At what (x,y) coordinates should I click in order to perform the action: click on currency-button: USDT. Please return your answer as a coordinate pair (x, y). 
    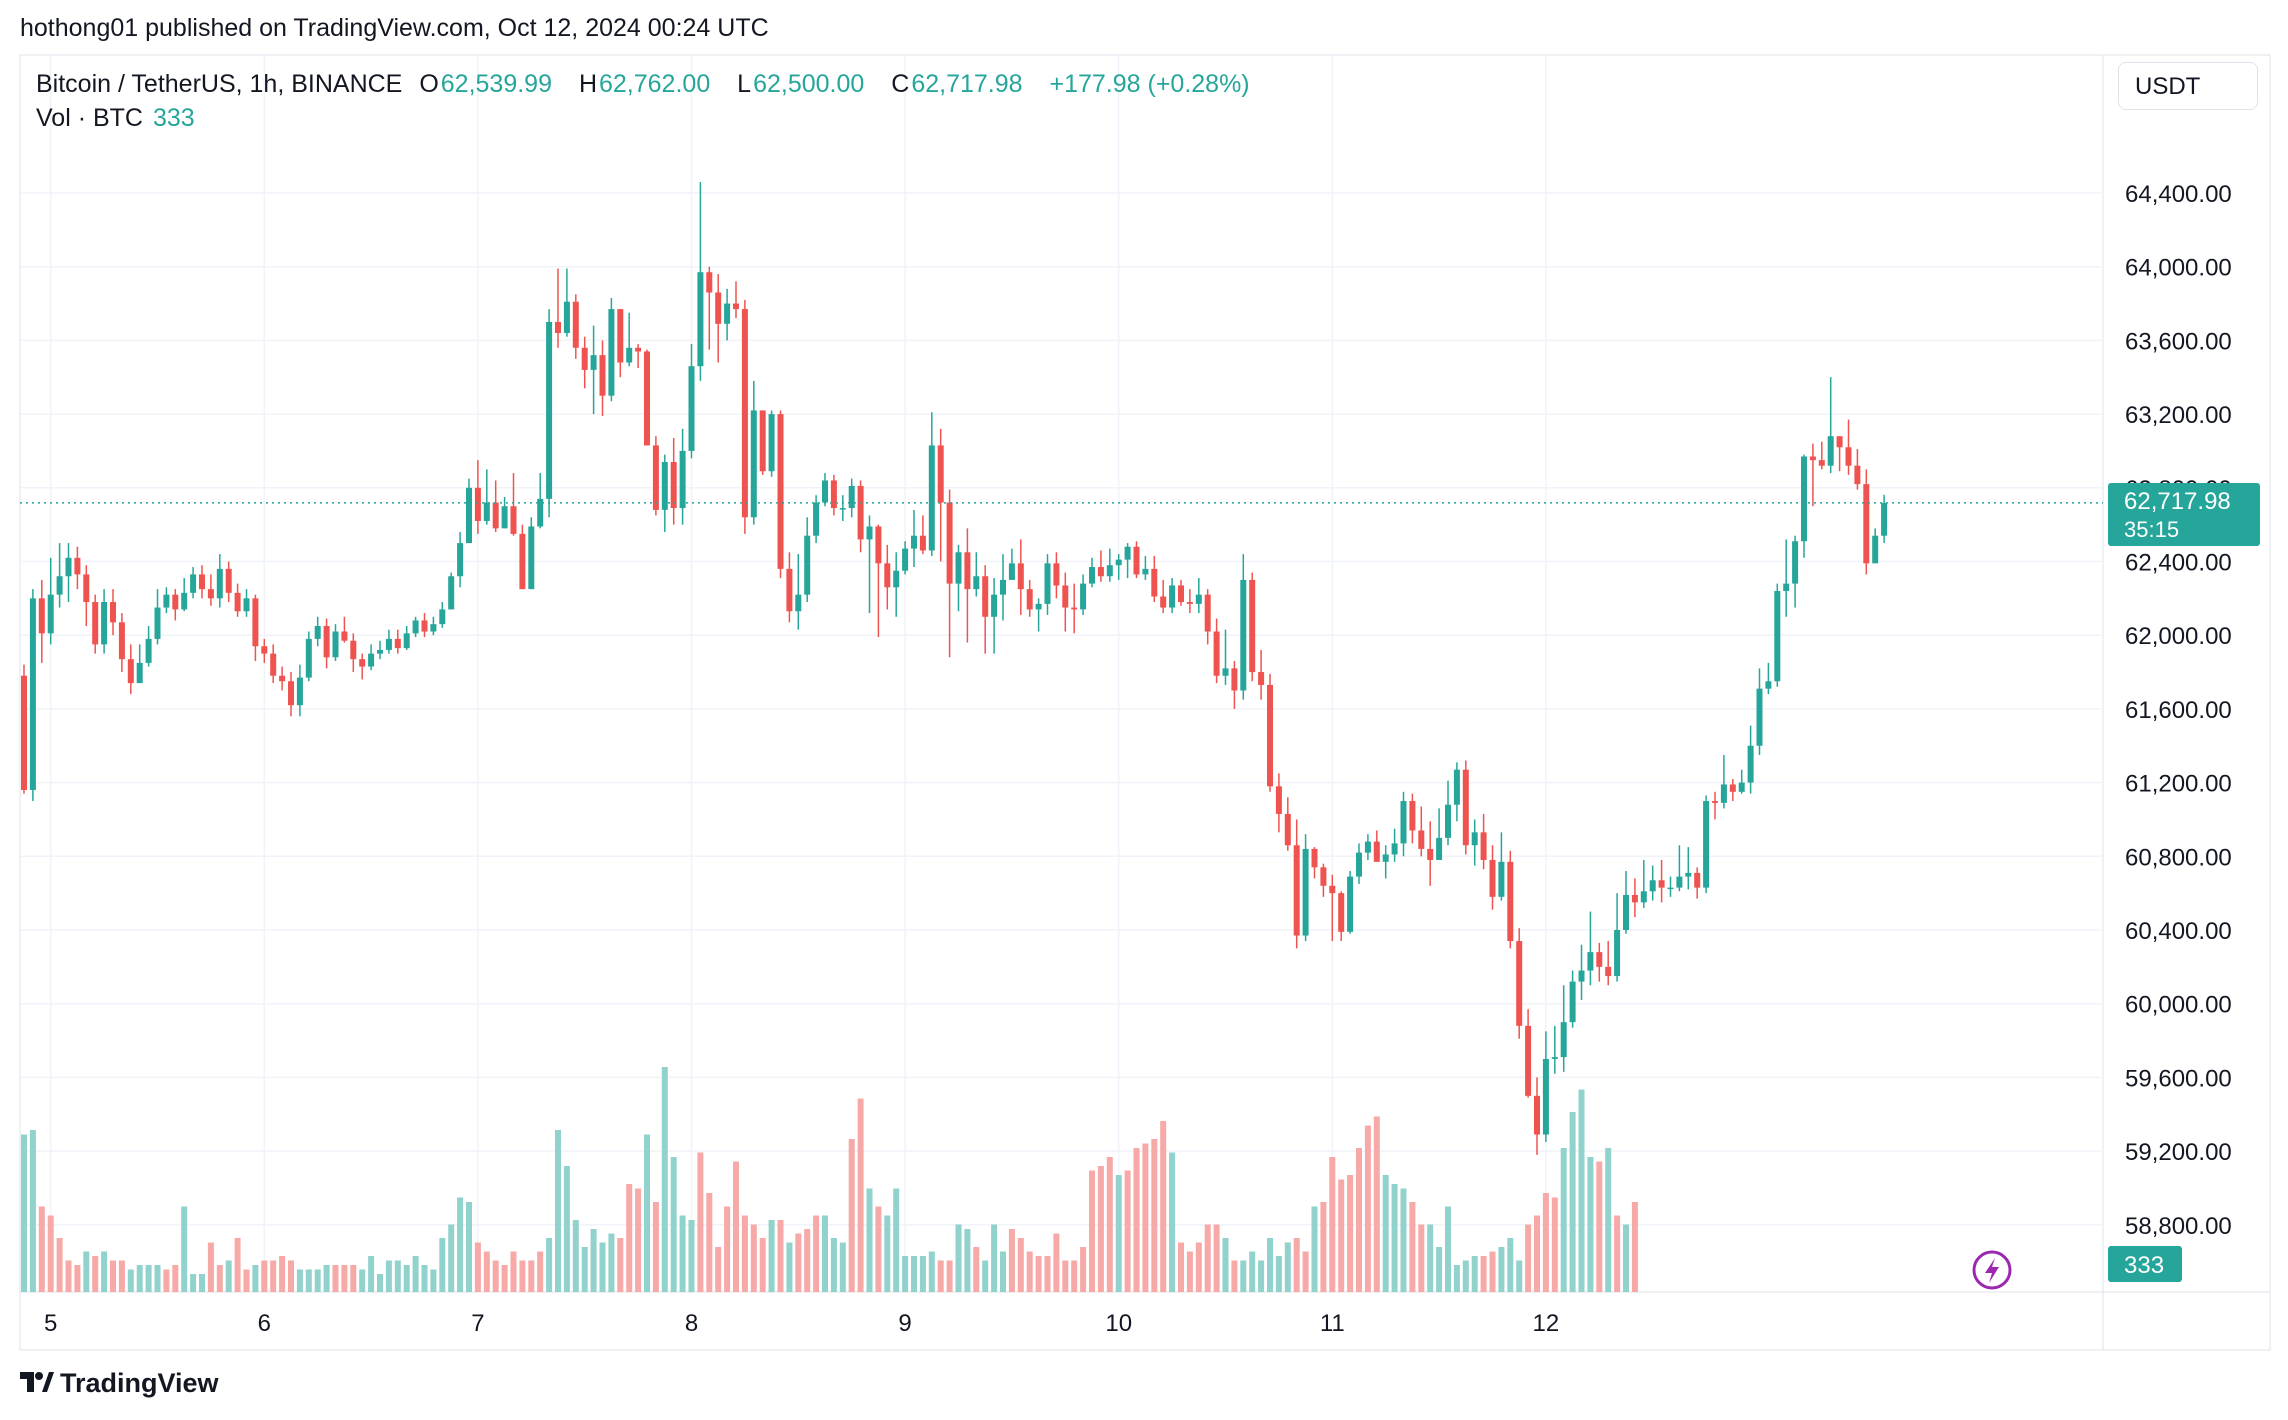
    Looking at the image, I should click on (2188, 86).